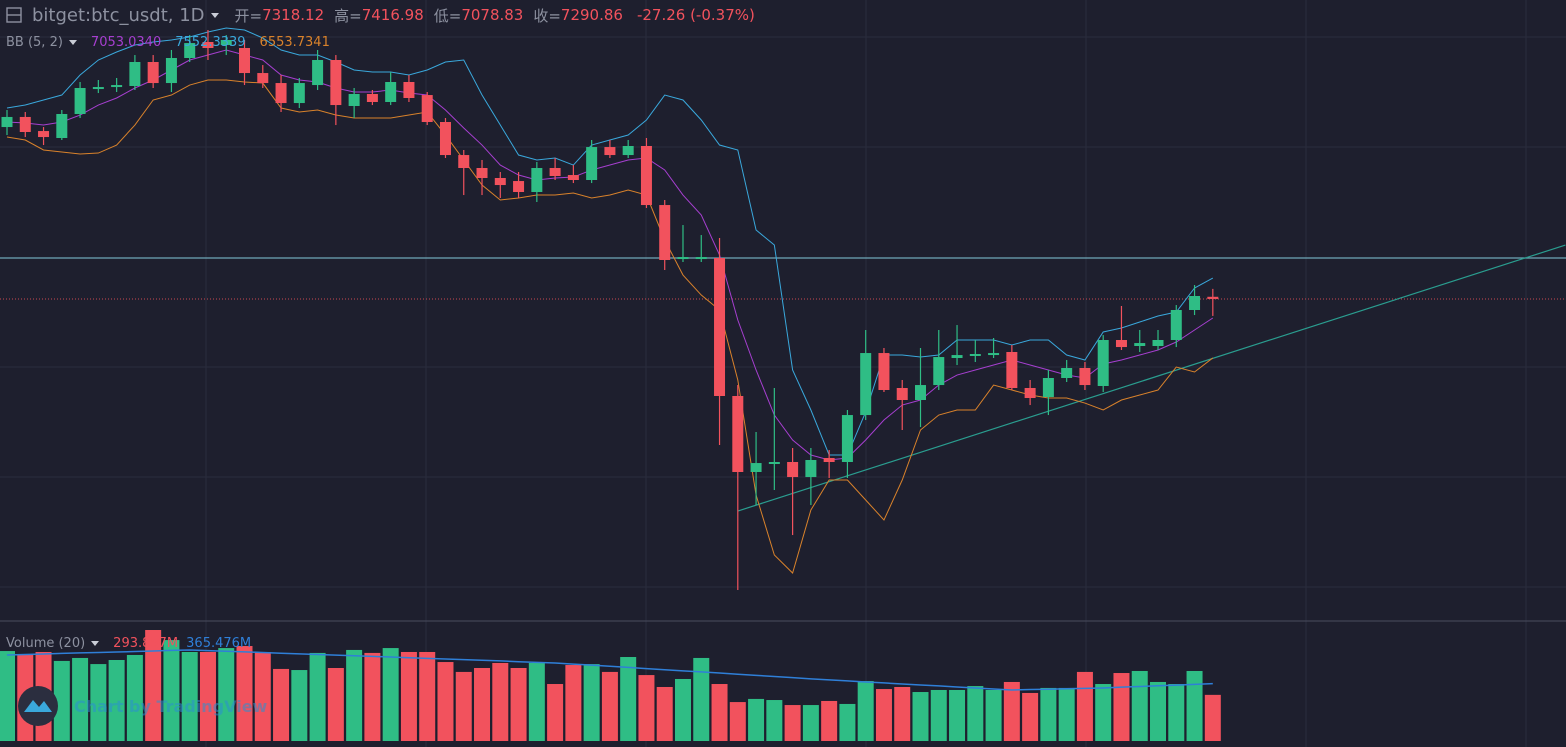  Describe the element at coordinates (492, 15) in the screenshot. I see `low-value: 7078.83` at that location.